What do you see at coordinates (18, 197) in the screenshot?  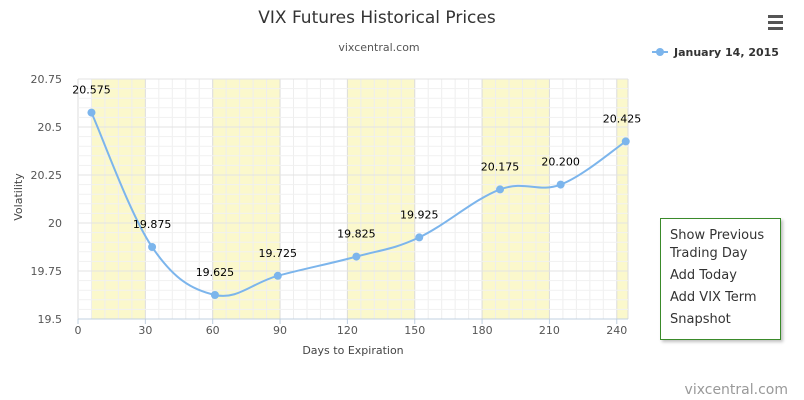 I see `y-axis-title: Volatility` at bounding box center [18, 197].